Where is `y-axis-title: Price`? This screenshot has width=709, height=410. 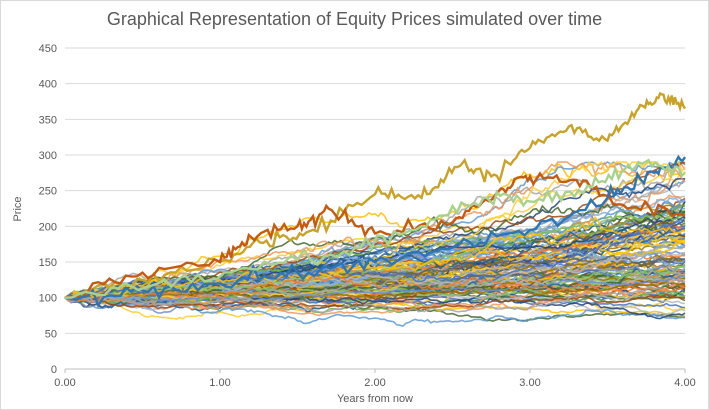
y-axis-title: Price is located at coordinates (18, 208).